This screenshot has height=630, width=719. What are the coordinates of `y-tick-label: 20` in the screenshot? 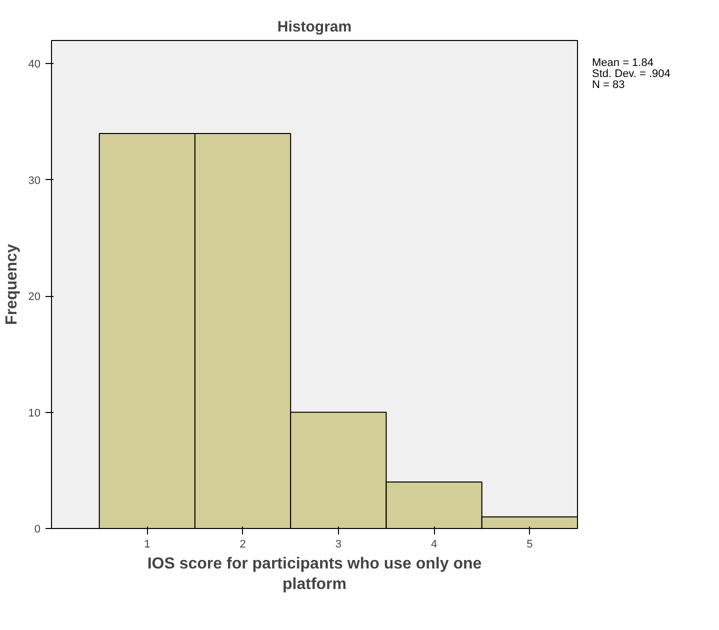 It's located at (34, 297).